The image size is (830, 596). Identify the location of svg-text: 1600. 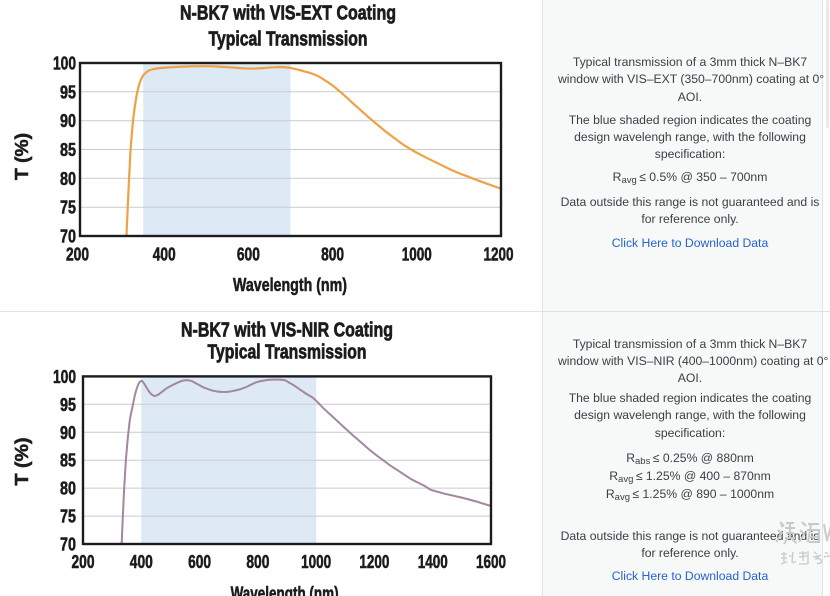
(491, 562).